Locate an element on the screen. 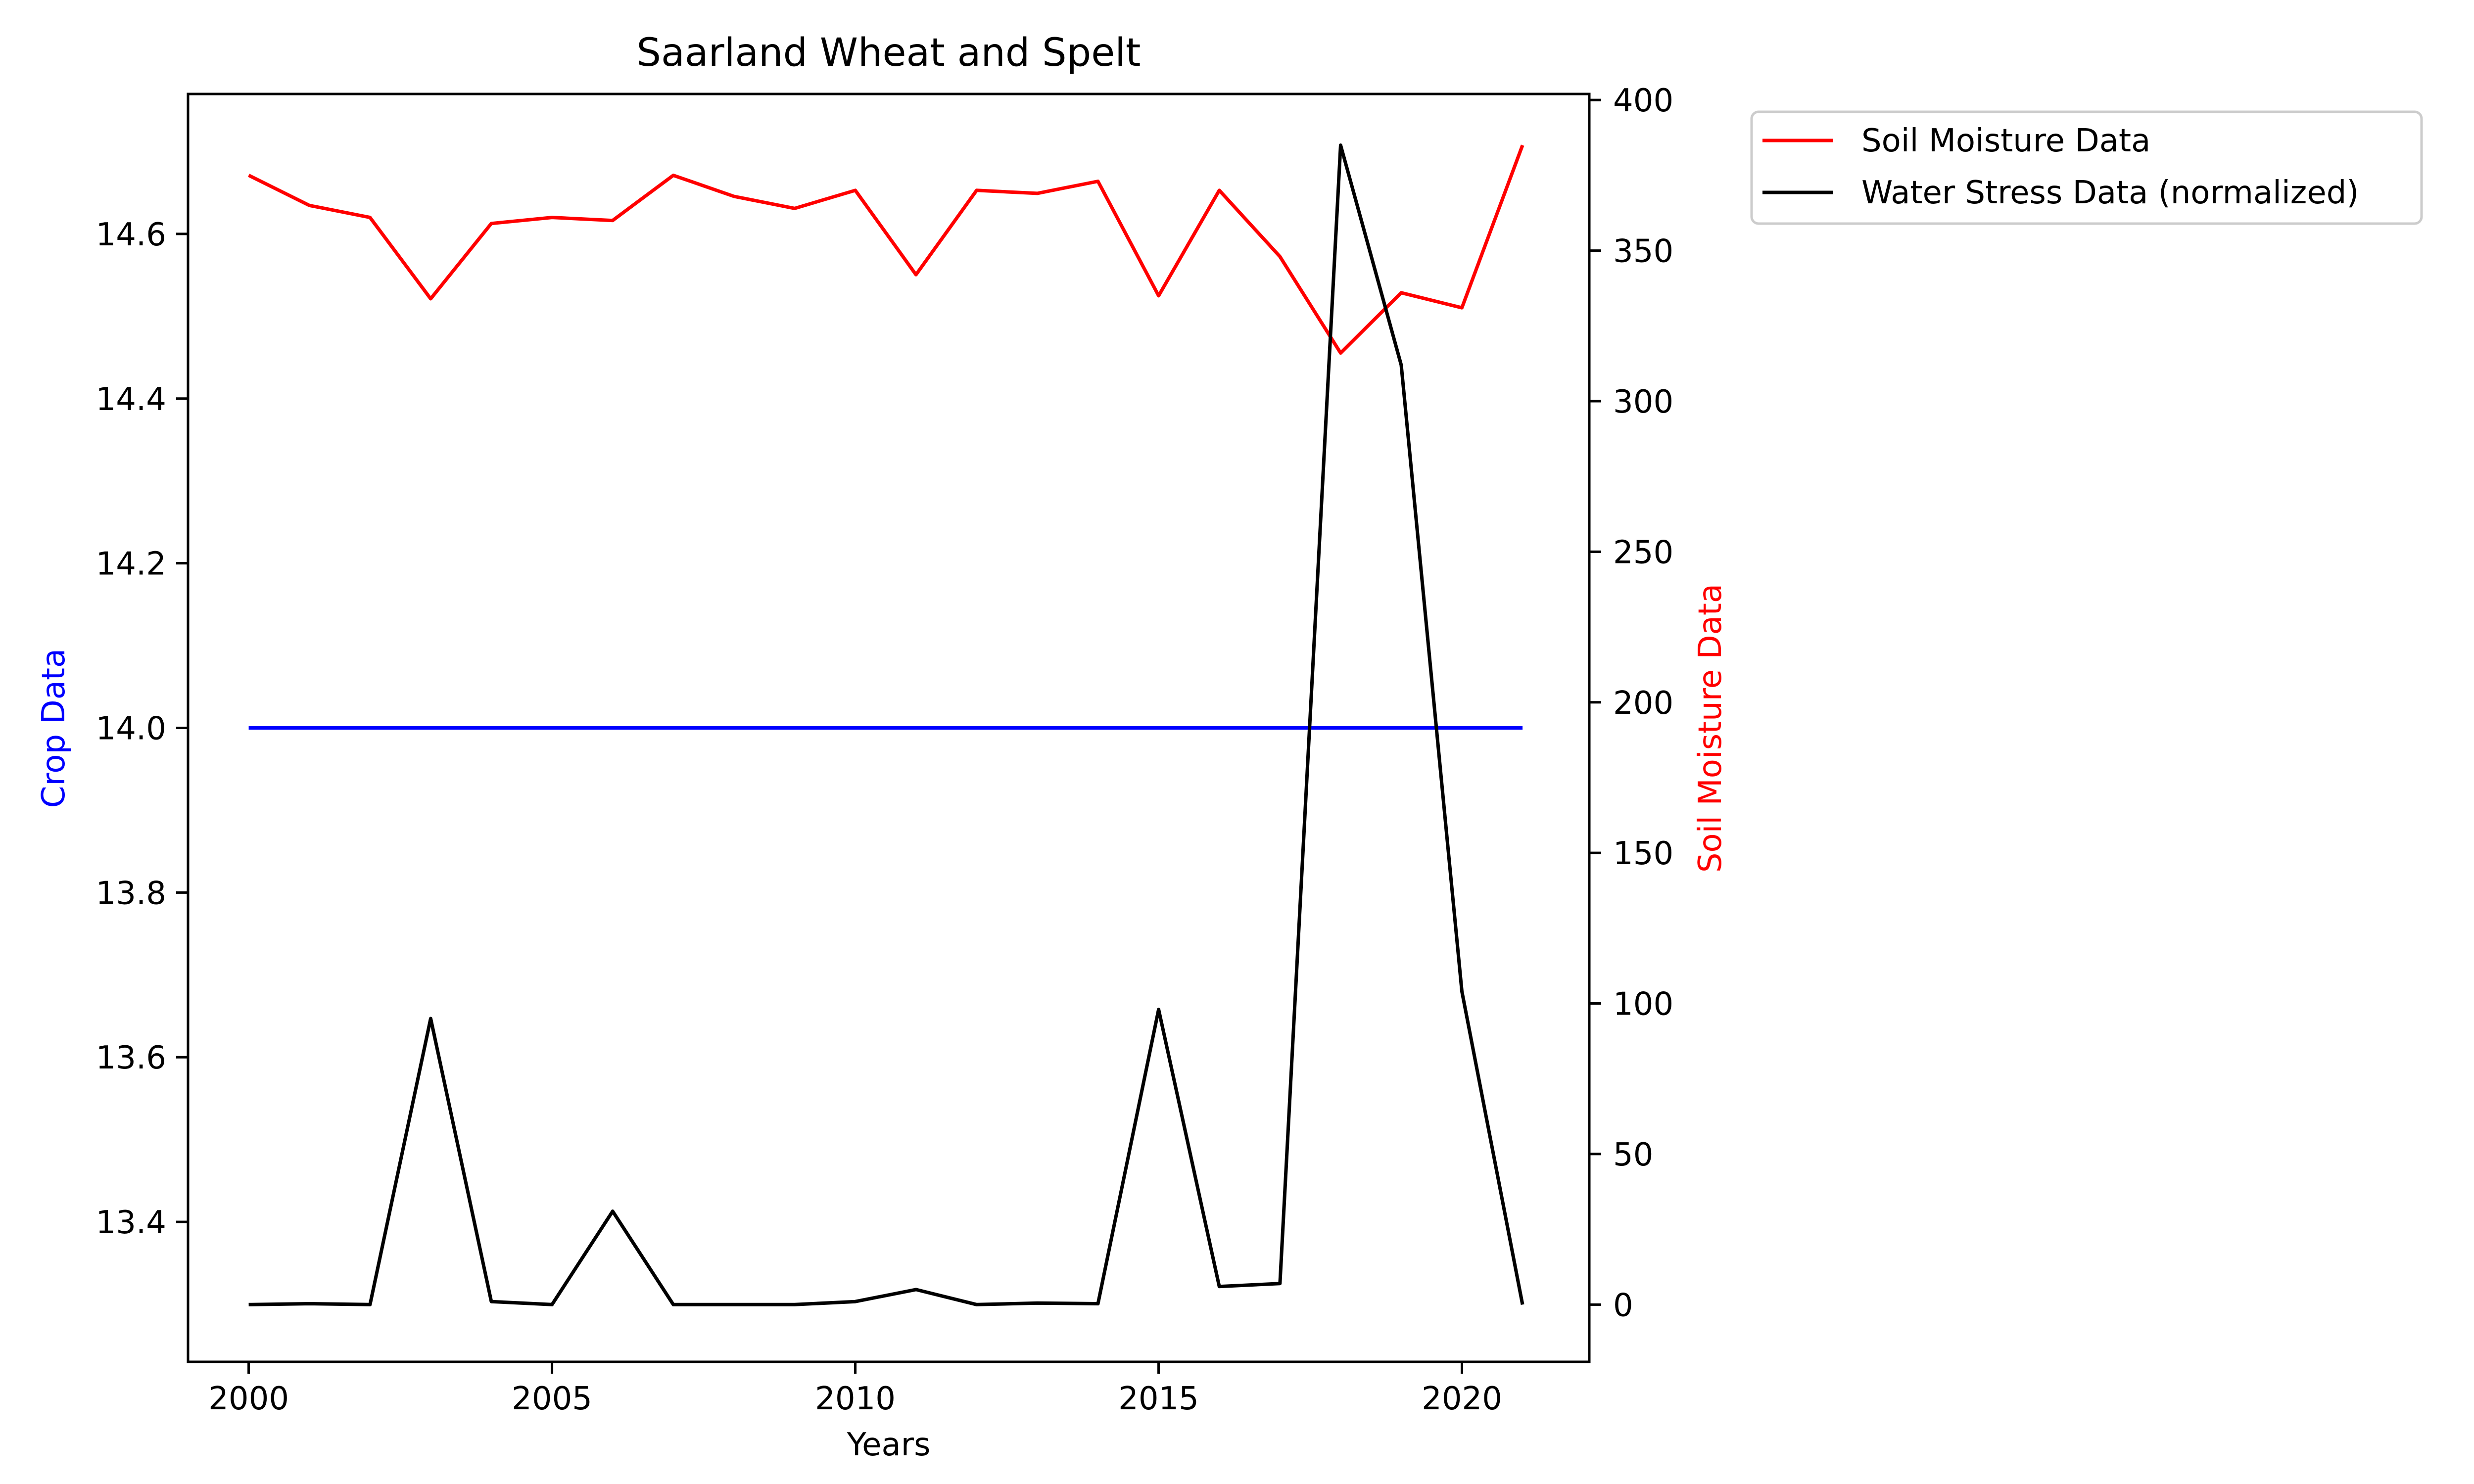  x-tick-label: 2015 is located at coordinates (1158, 1399).